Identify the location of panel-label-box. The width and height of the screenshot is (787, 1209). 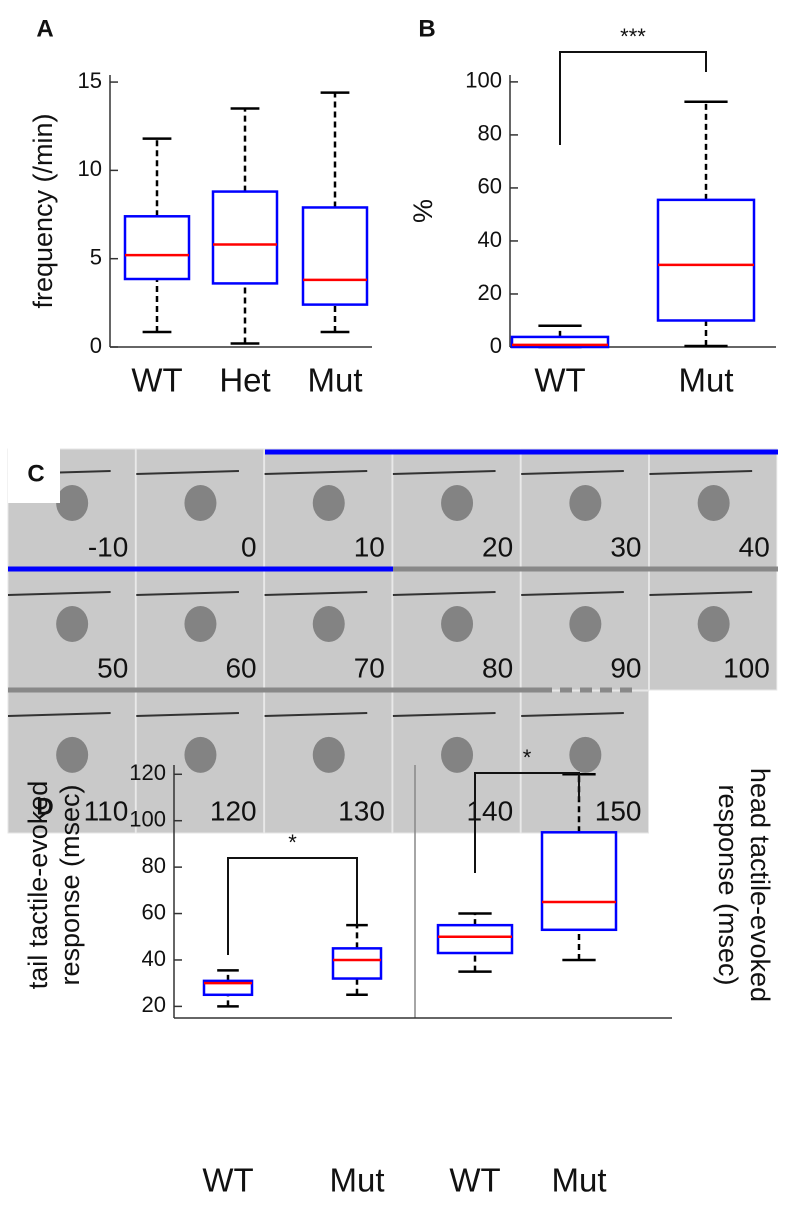
(34, 475).